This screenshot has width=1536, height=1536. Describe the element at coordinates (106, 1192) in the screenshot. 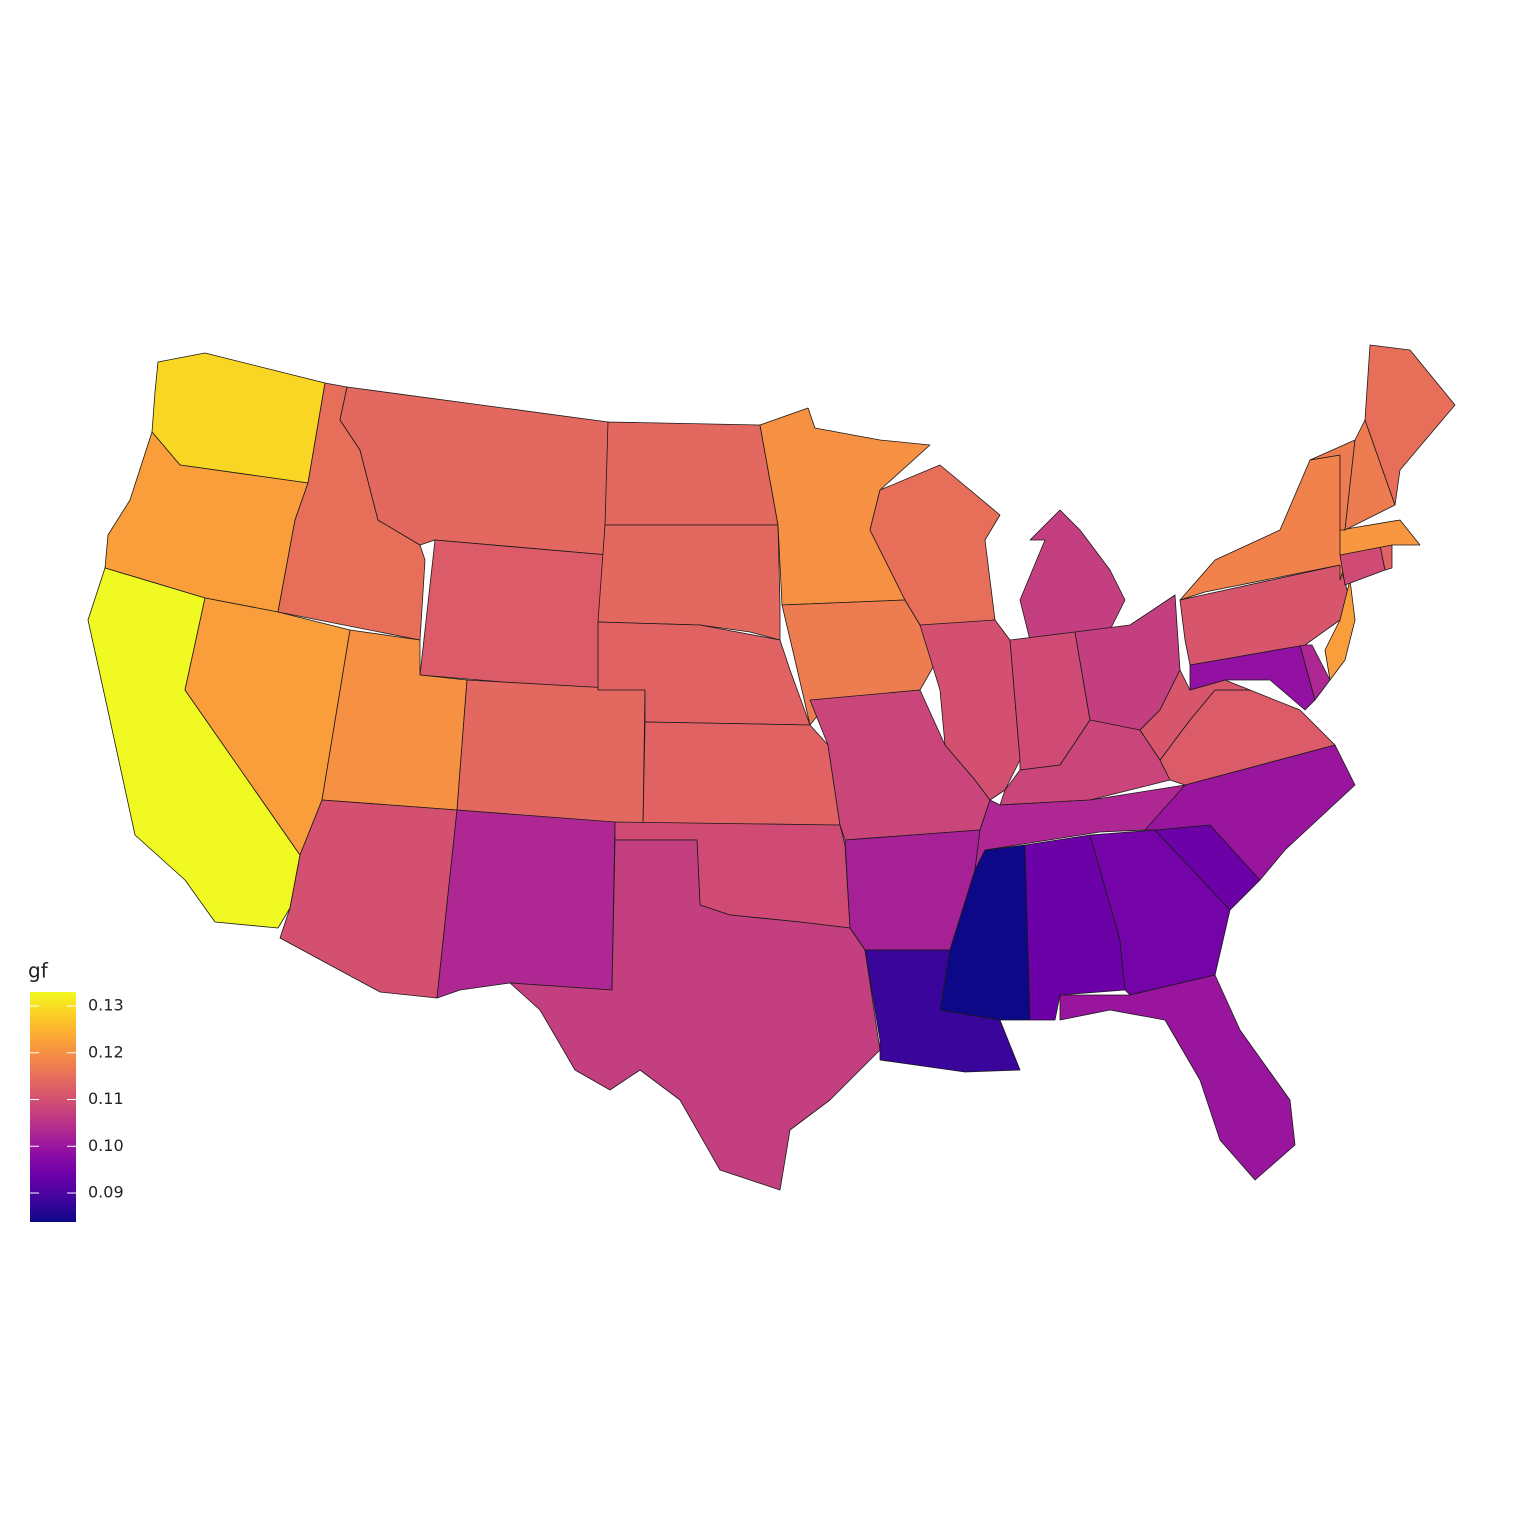

I see `colorbar-tick-label: 0.09` at that location.